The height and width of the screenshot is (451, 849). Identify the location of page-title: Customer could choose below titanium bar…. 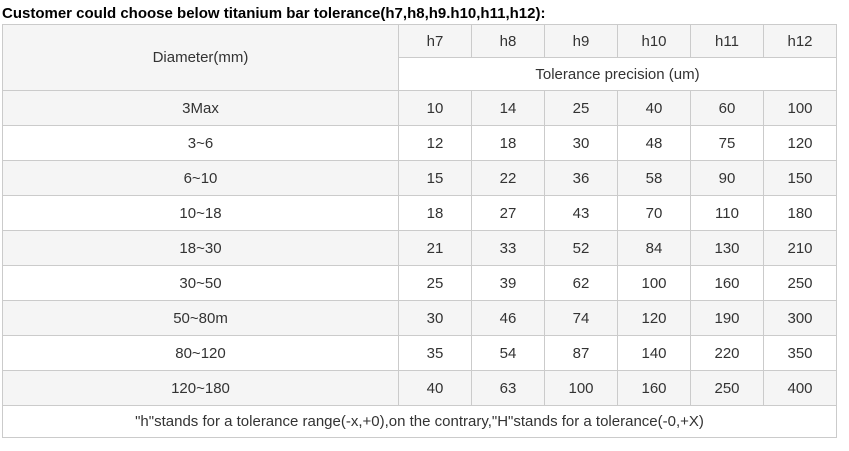
(274, 13).